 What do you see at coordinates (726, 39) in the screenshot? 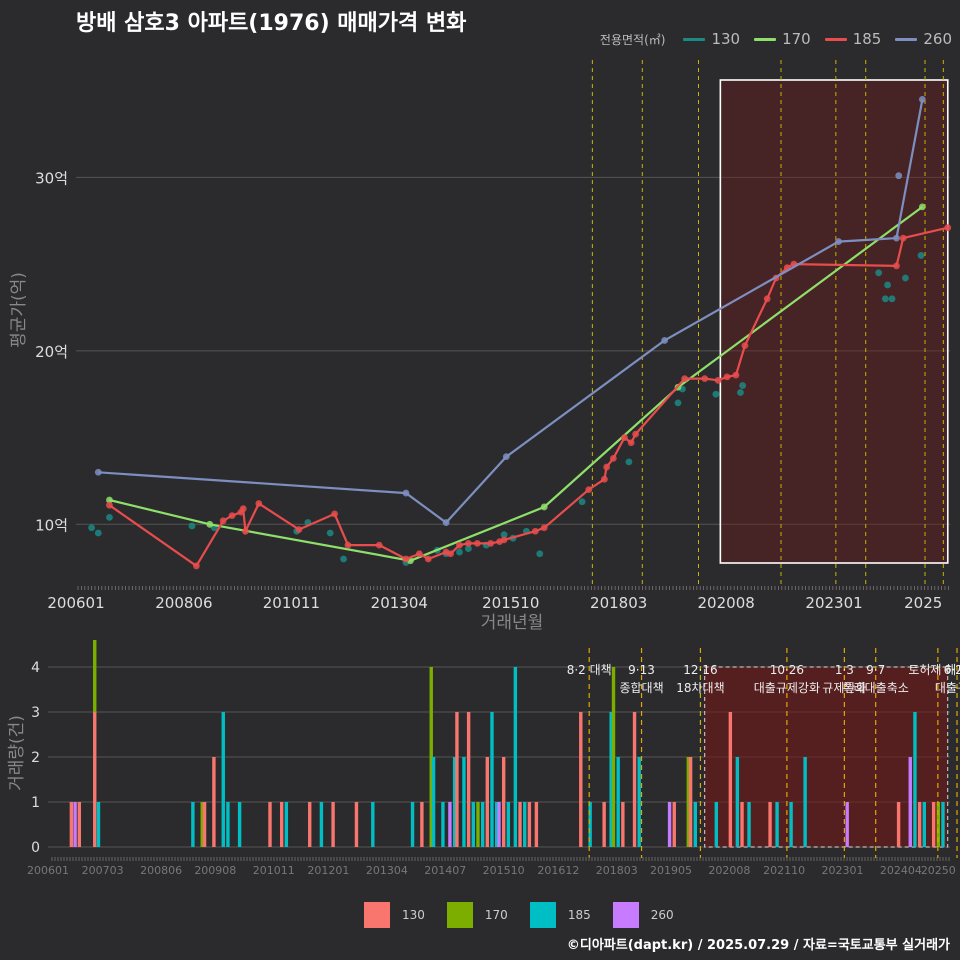
I see `legend-label-130: 130` at bounding box center [726, 39].